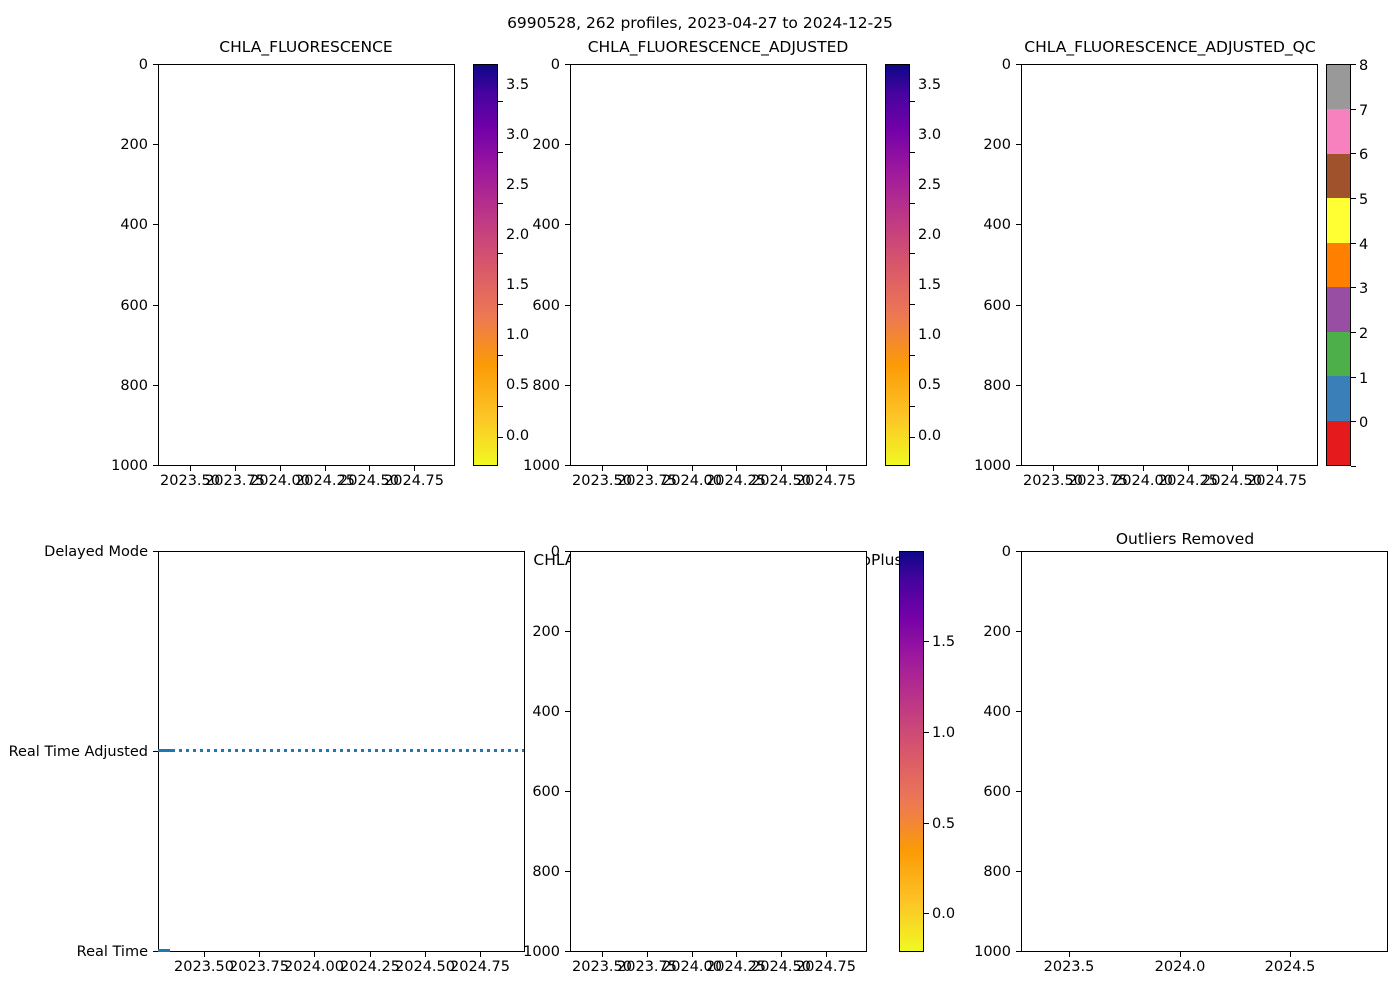 The width and height of the screenshot is (1400, 1000). What do you see at coordinates (1364, 379) in the screenshot?
I see `colorbar-label: 1` at bounding box center [1364, 379].